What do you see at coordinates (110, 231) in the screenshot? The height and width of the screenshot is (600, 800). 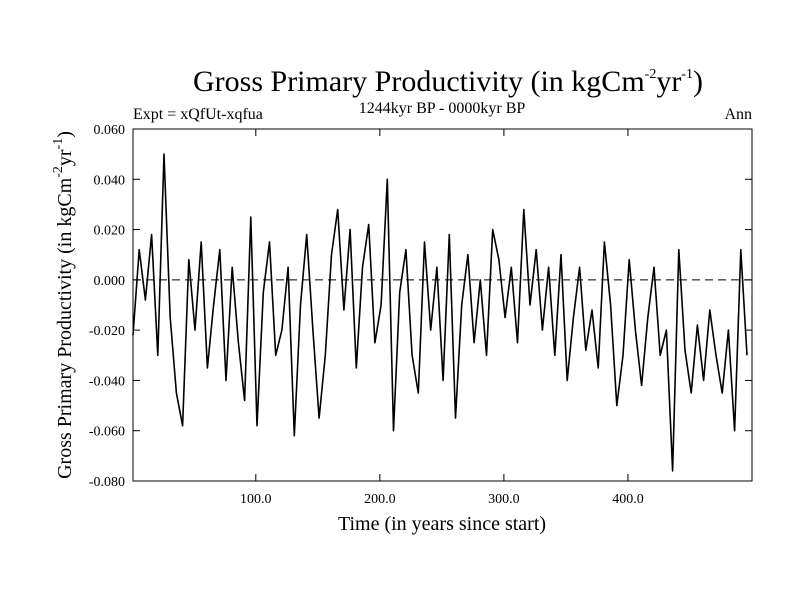 I see `y-tick-label: 0.020` at bounding box center [110, 231].